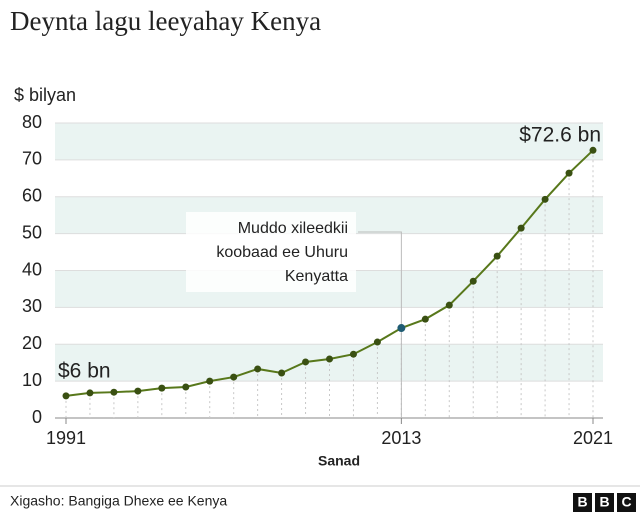  I want to click on x-tick-label: 2013, so click(401, 438).